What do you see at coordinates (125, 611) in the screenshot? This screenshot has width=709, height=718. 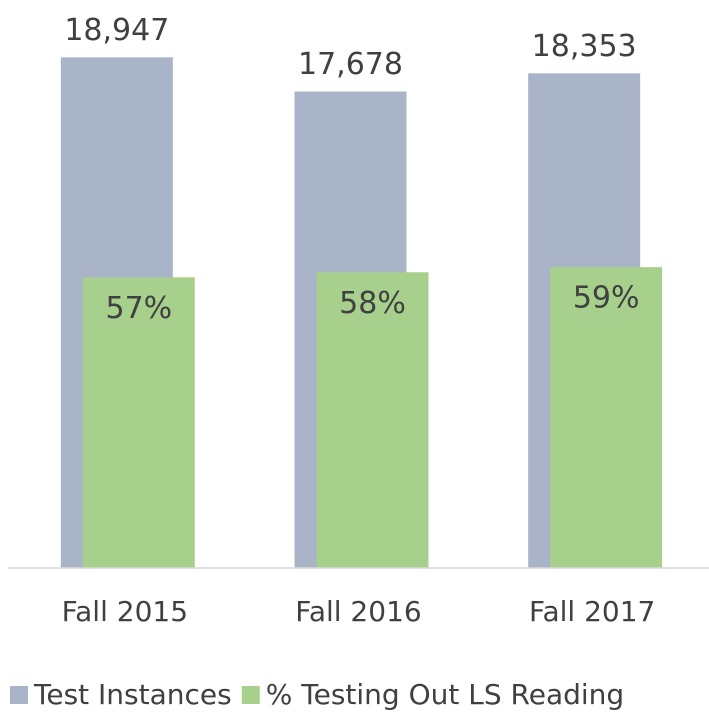 I see `x-tick-label: Fall 2015` at bounding box center [125, 611].